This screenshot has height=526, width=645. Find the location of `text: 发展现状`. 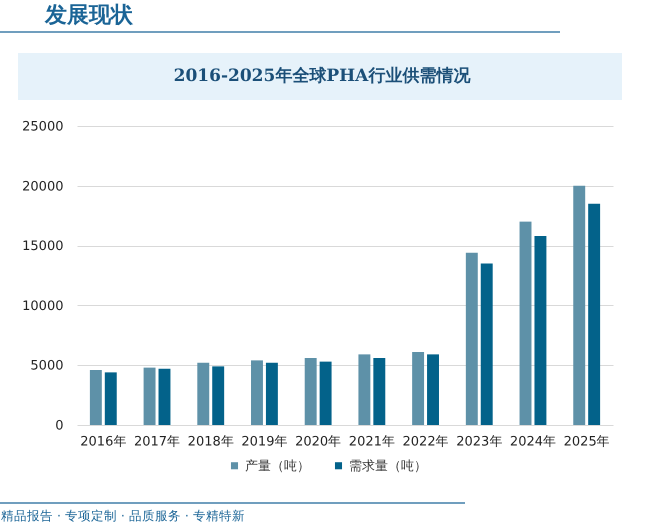

text: 发展现状 is located at coordinates (89, 15).